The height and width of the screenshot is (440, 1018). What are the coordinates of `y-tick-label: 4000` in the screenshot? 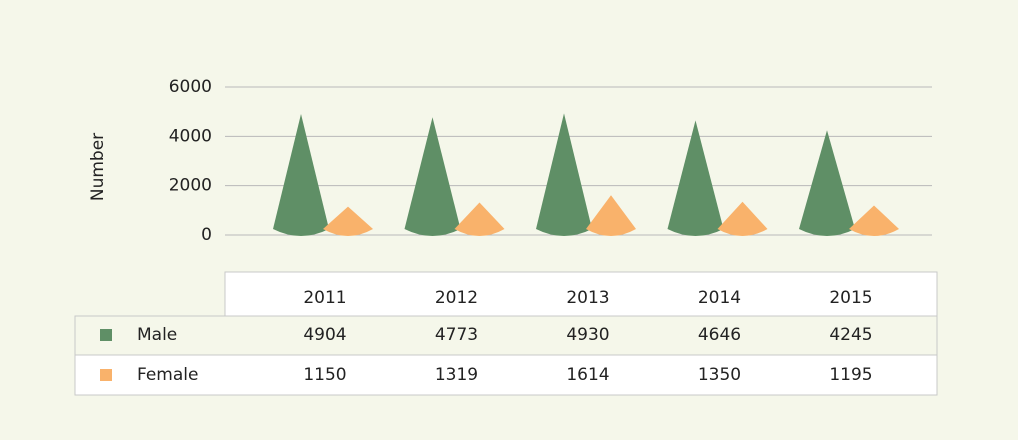 It's located at (190, 136).